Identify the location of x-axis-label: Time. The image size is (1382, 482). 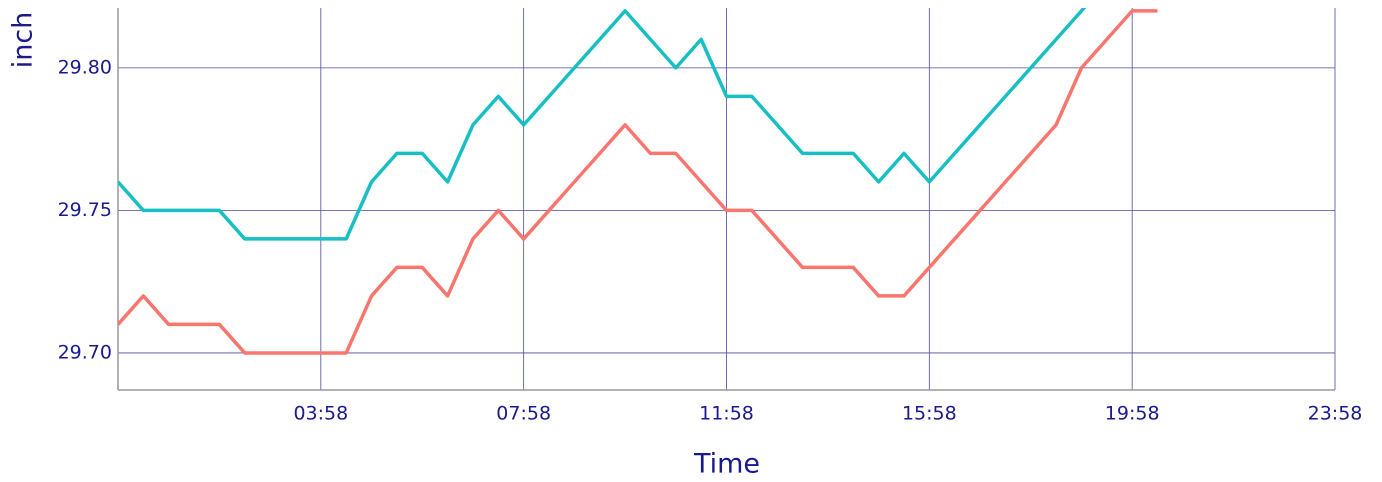
(726, 464).